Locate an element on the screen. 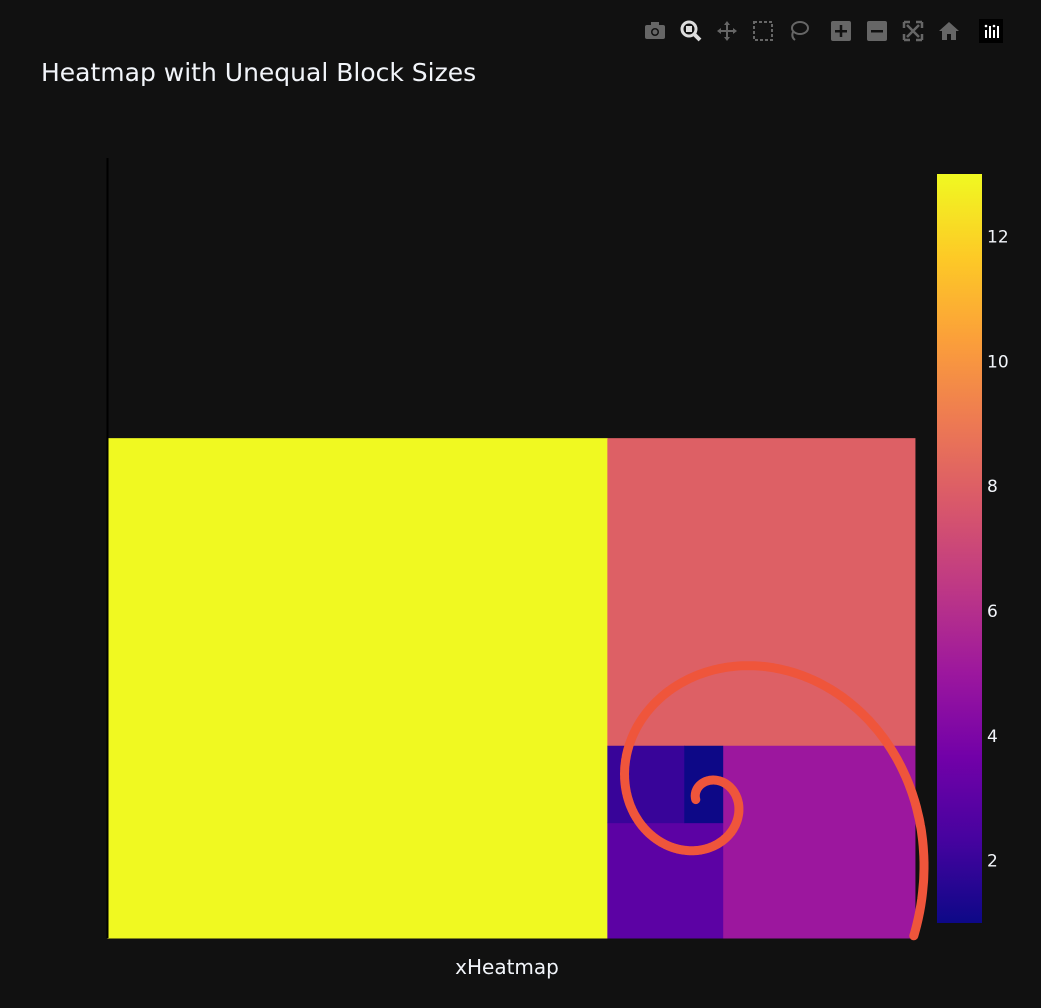 Image resolution: width=1041 pixels, height=1008 pixels. lasso-select-icon is located at coordinates (799, 31).